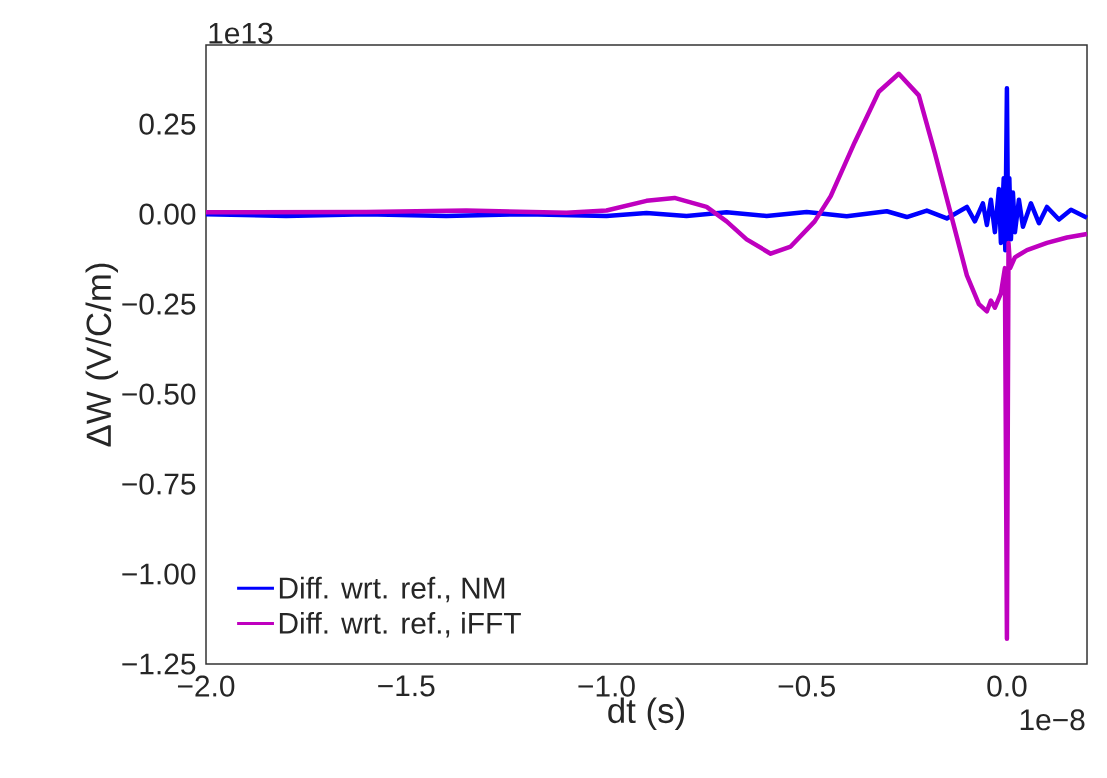 The image size is (1107, 778). I want to click on text: 1e13, so click(241, 33).